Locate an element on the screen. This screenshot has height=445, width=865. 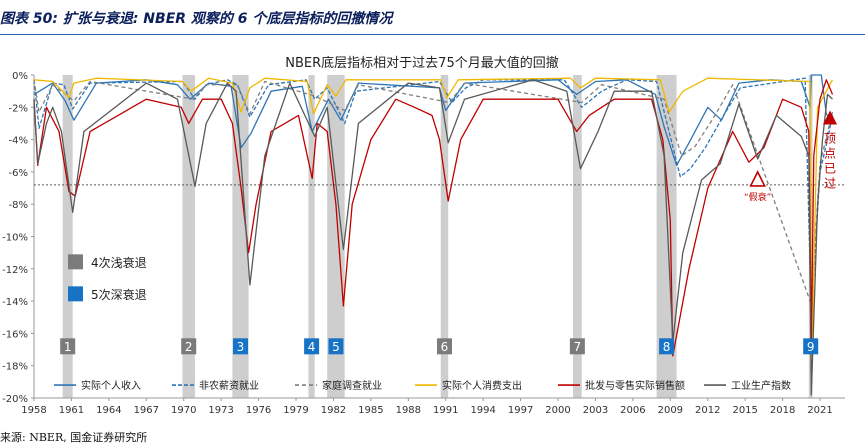
x-tick-label: 1958 is located at coordinates (33, 410).